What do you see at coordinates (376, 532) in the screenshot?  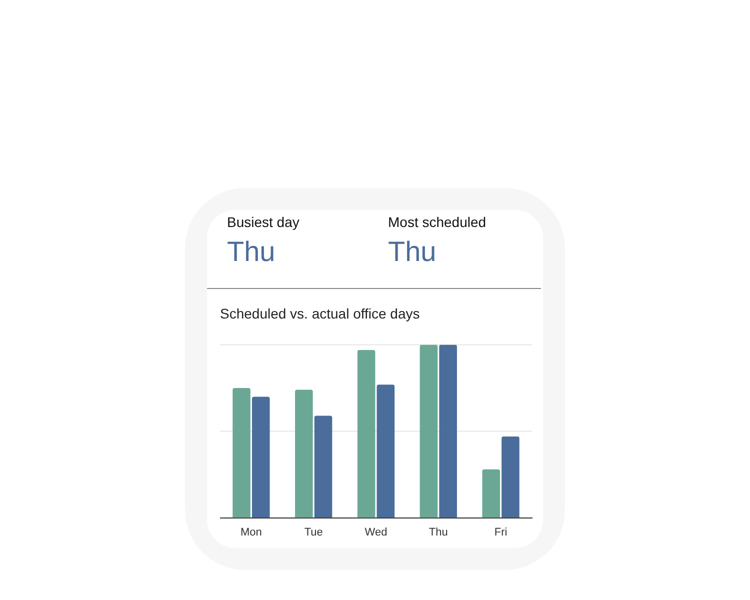 I see `x-tick-label: Wed` at bounding box center [376, 532].